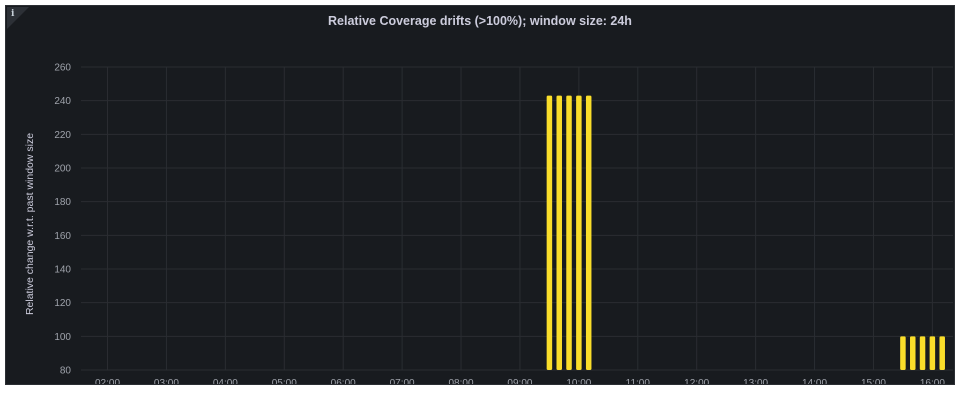 The height and width of the screenshot is (398, 957). Describe the element at coordinates (932, 381) in the screenshot. I see `x-tick-label: 16:00` at that location.